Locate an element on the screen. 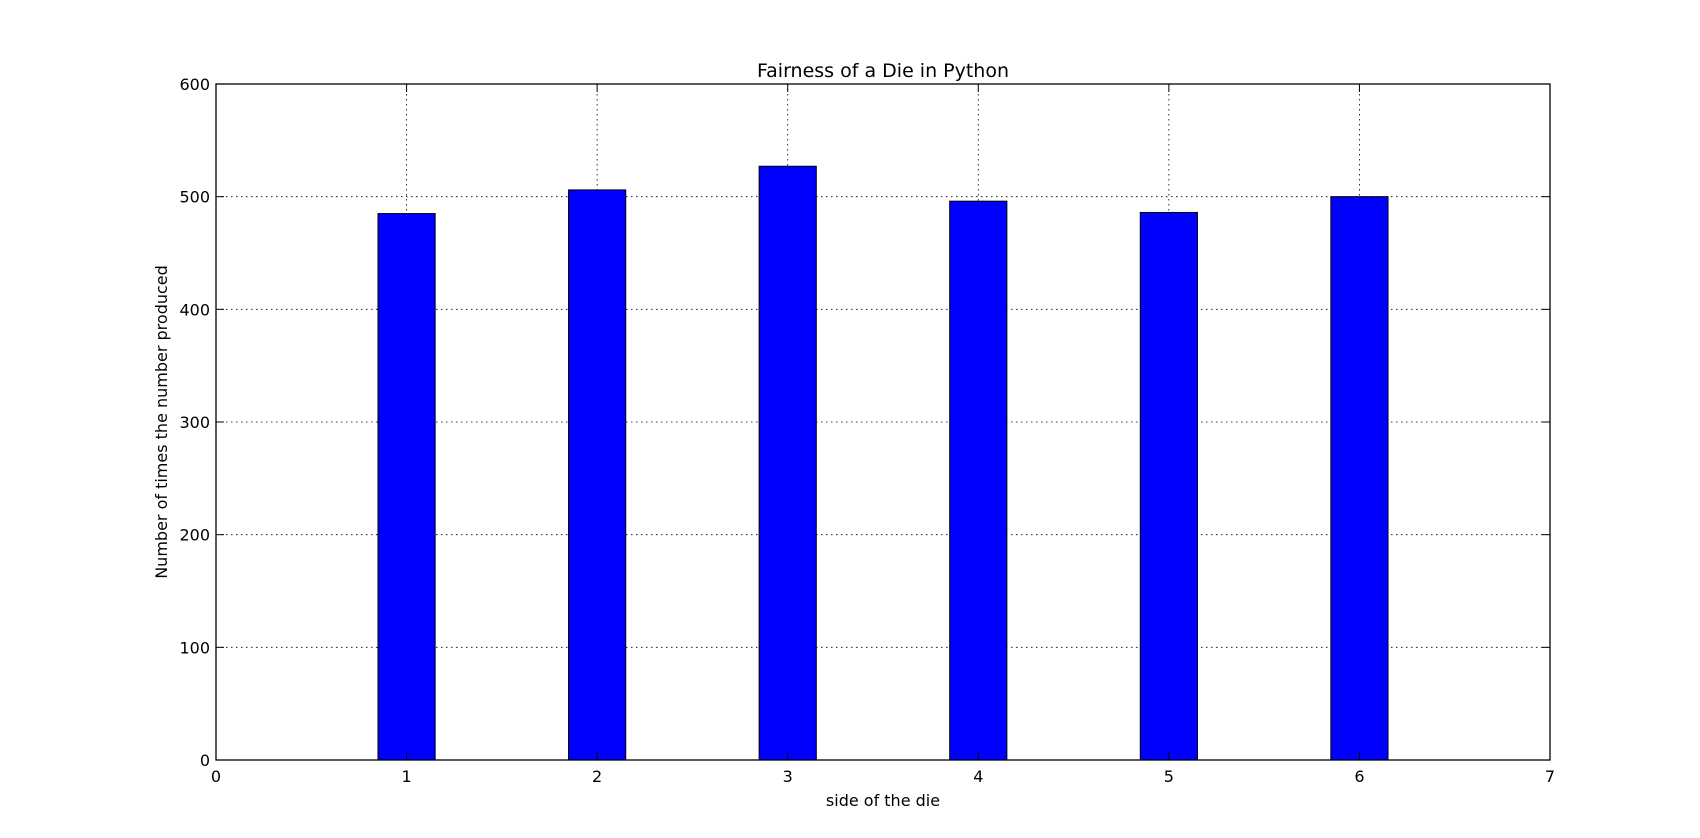  y-tick-label: 500 is located at coordinates (194, 197).